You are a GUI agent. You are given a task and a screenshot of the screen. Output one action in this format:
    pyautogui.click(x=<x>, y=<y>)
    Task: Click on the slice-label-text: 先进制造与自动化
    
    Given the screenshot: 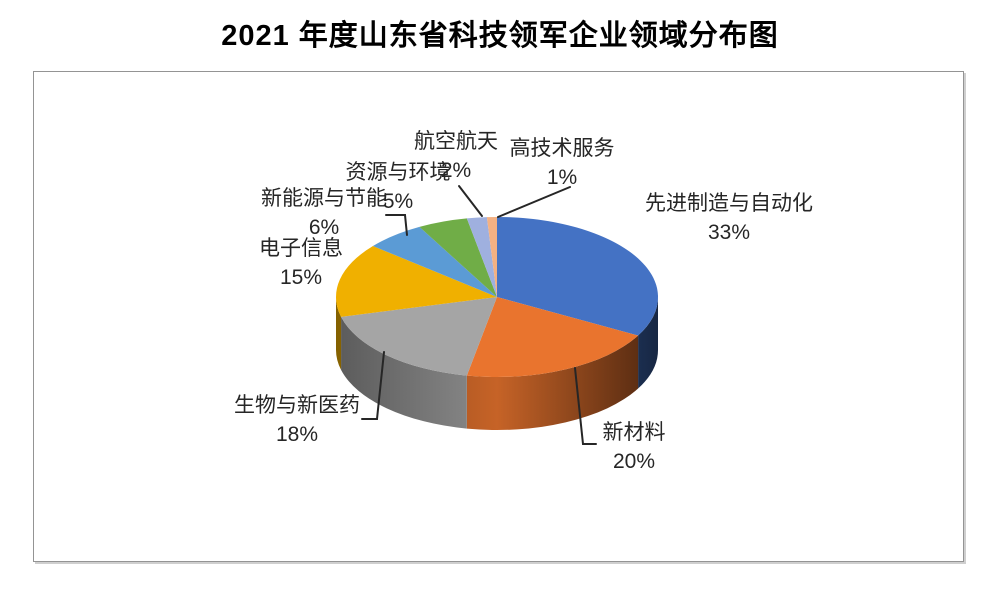 What is the action you would take?
    pyautogui.click(x=729, y=203)
    